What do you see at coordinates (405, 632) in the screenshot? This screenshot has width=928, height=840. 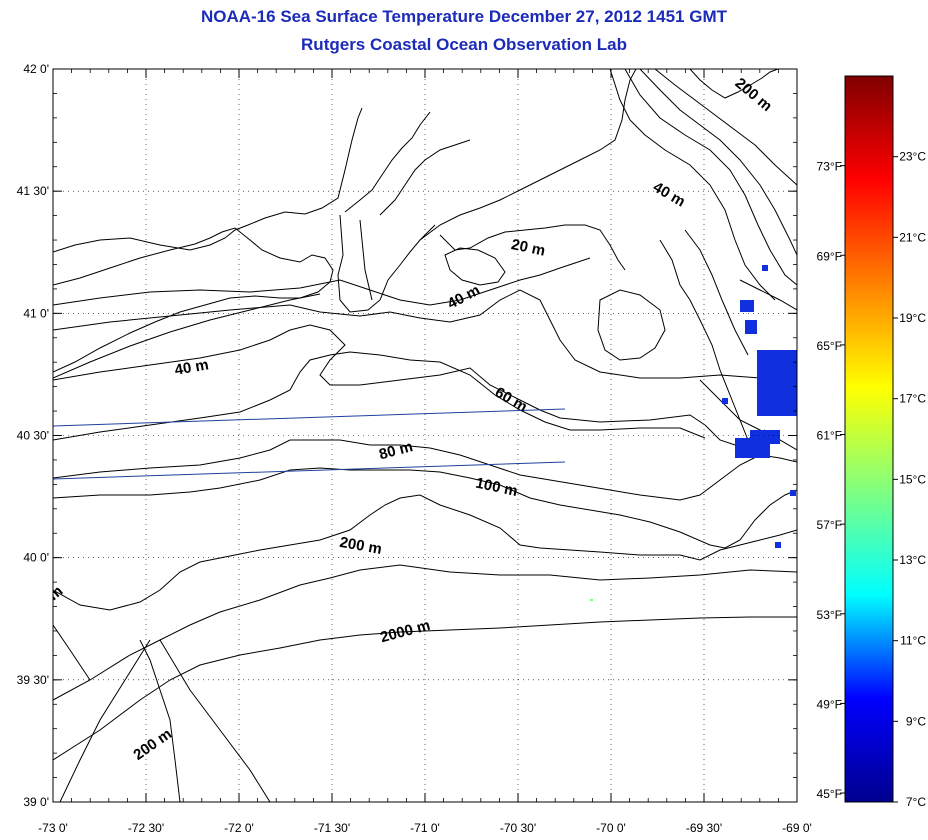 I see `isobath-label: 2000 m` at bounding box center [405, 632].